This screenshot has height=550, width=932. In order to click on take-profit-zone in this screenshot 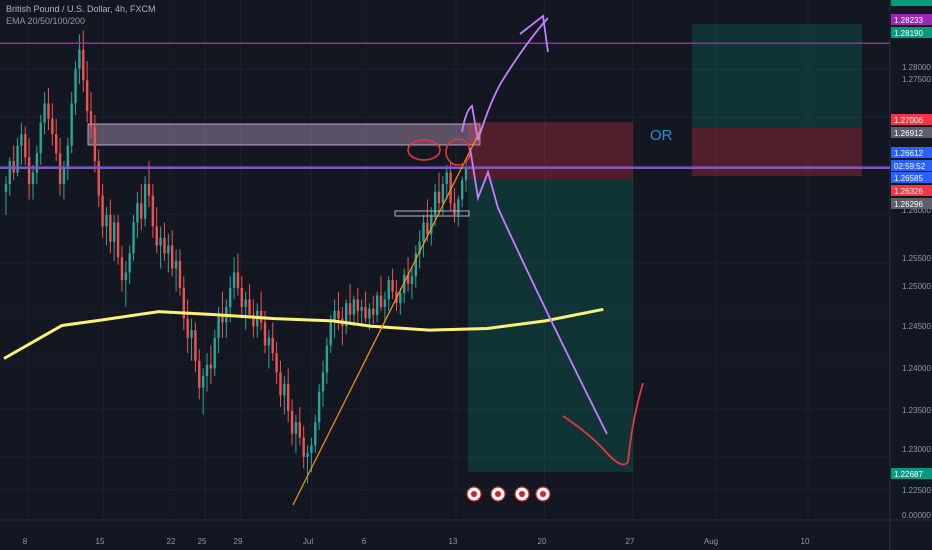, I will do `click(550, 325)`.